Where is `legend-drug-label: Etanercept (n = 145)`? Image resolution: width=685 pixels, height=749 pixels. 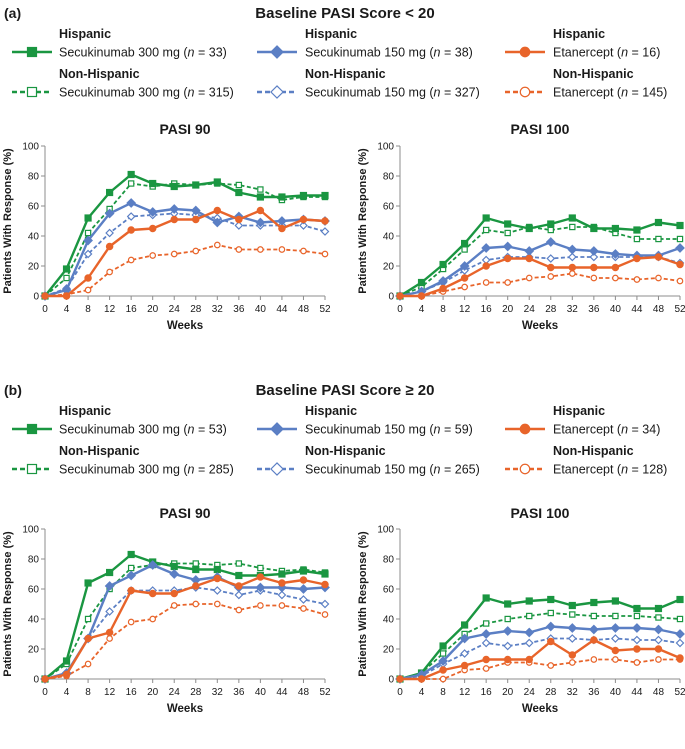 legend-drug-label: Etanercept (n = 145) is located at coordinates (610, 93).